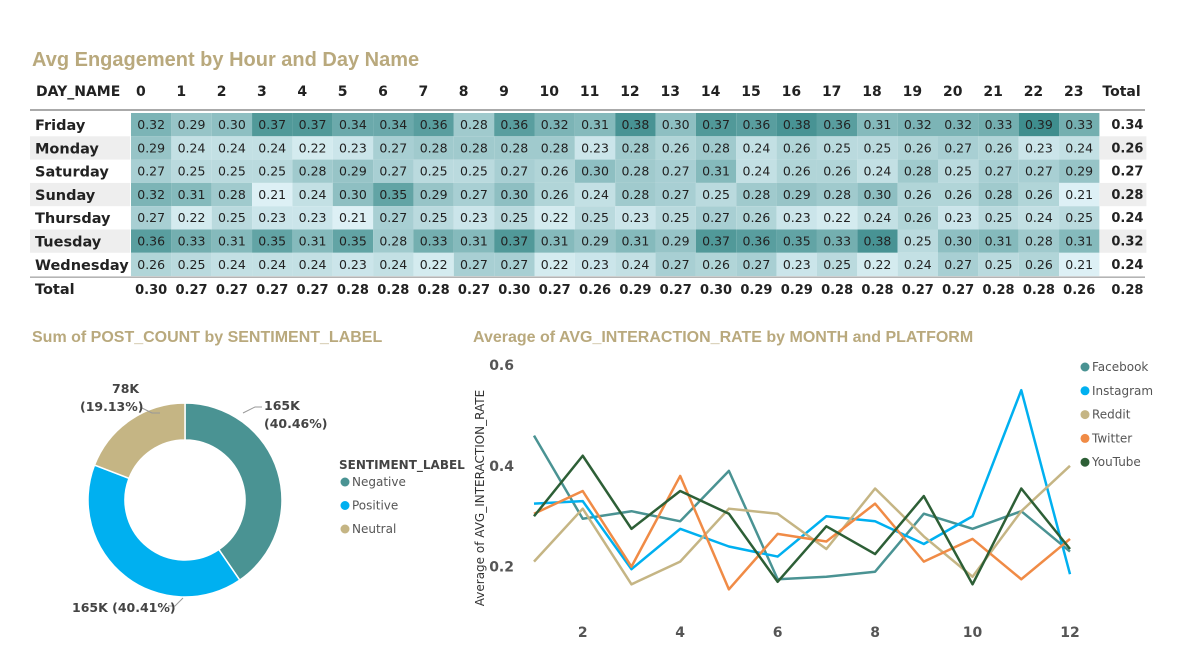 The height and width of the screenshot is (649, 1191). What do you see at coordinates (711, 92) in the screenshot?
I see `heatmap-column-header: 14` at bounding box center [711, 92].